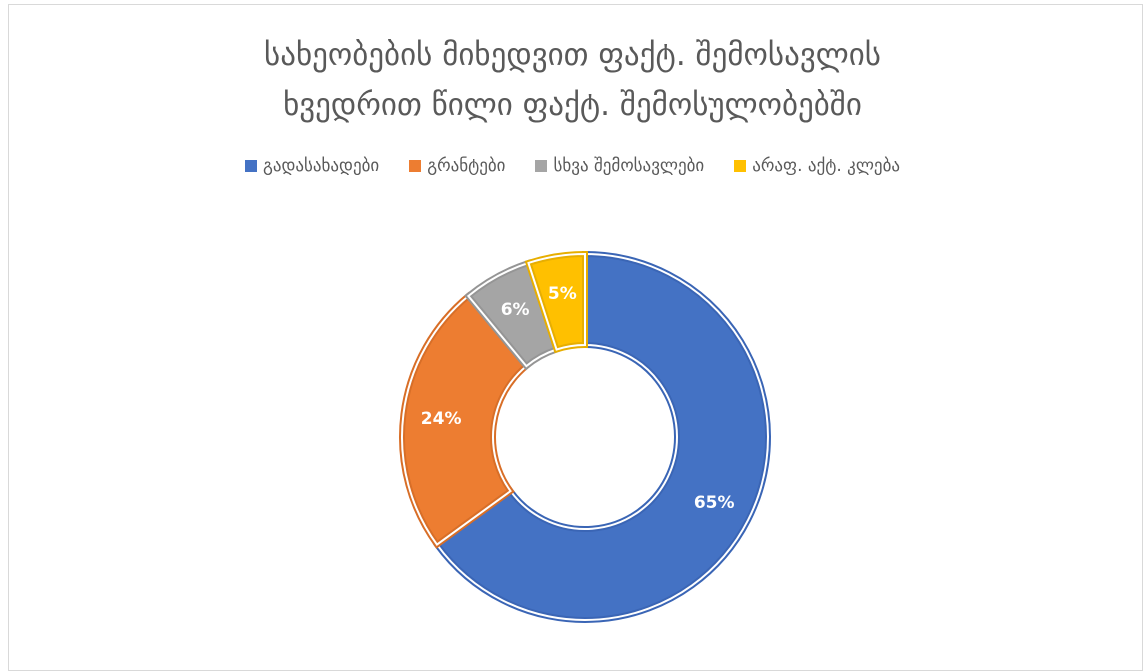  What do you see at coordinates (740, 166) in the screenshot?
I see `legend-swatch-nonfinancial-assets` at bounding box center [740, 166].